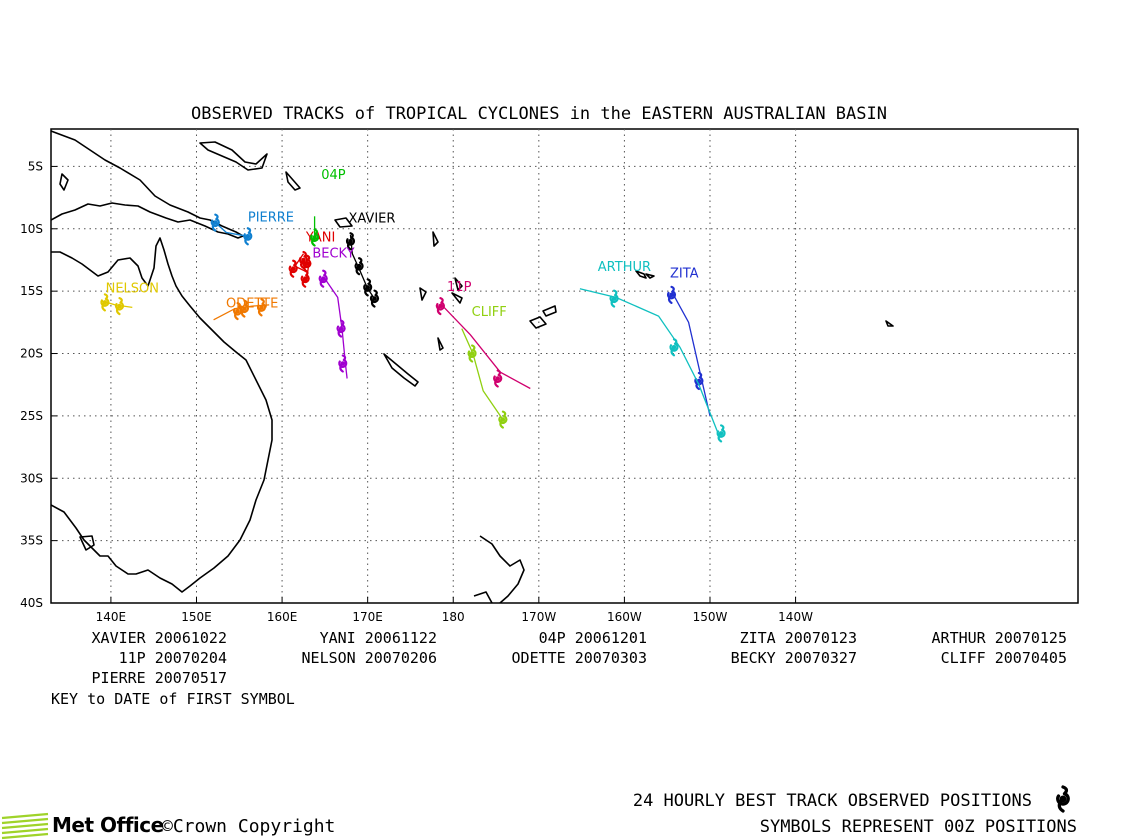 This screenshot has height=840, width=1130. I want to click on lat-tick-label: 30S, so click(31, 478).